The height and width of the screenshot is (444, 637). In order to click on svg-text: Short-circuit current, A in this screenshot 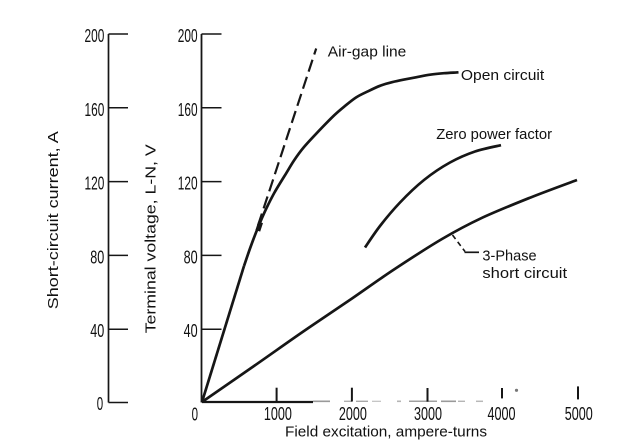, I will do `click(53, 220)`.